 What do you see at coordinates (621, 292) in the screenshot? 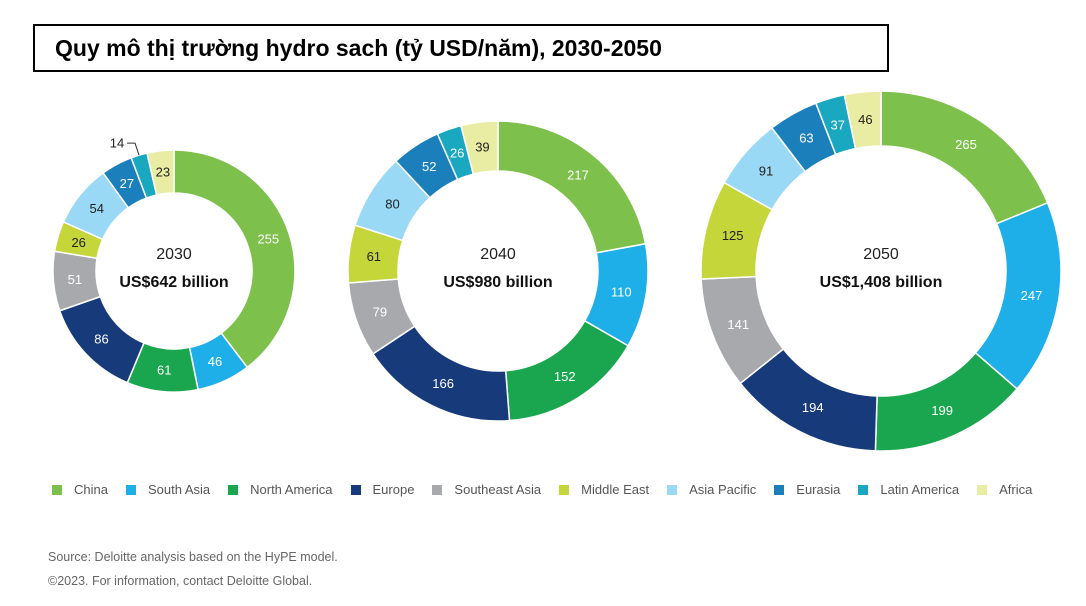
I see `data-label: 110` at bounding box center [621, 292].